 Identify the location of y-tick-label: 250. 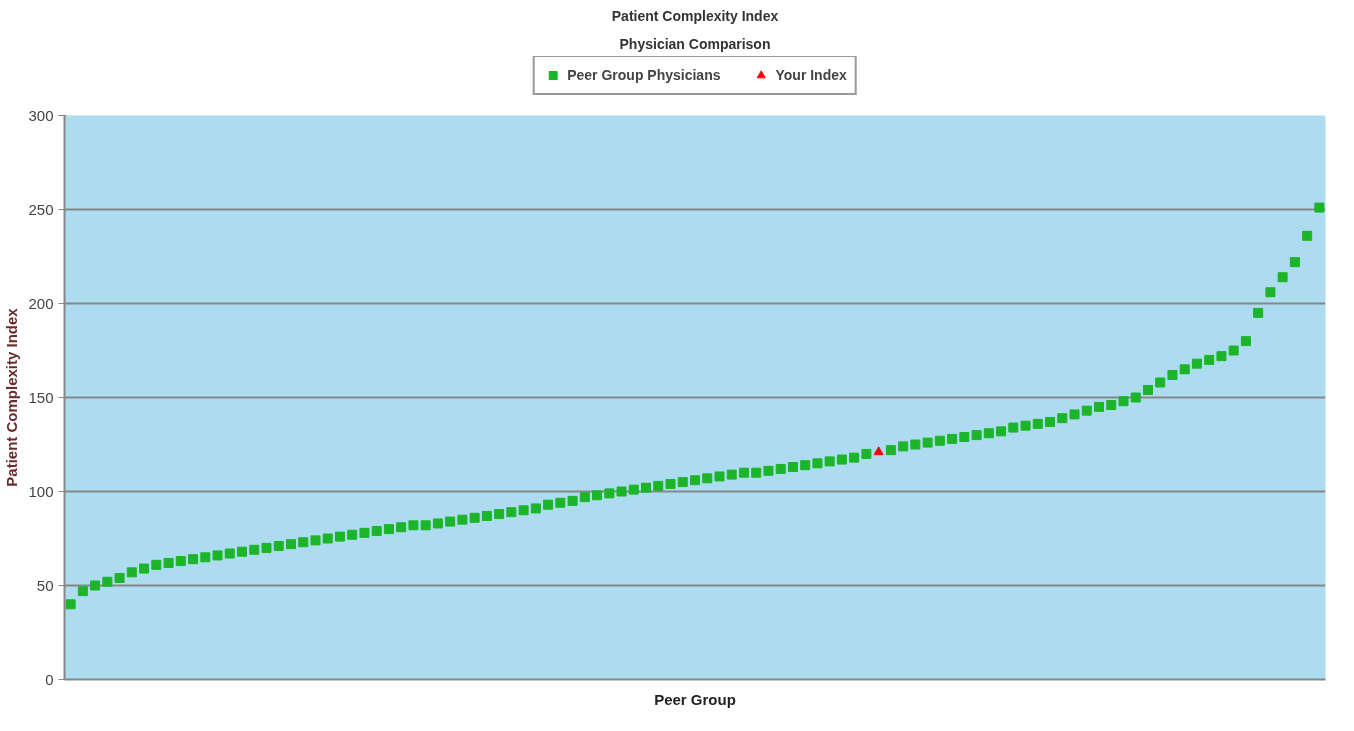
(41, 209).